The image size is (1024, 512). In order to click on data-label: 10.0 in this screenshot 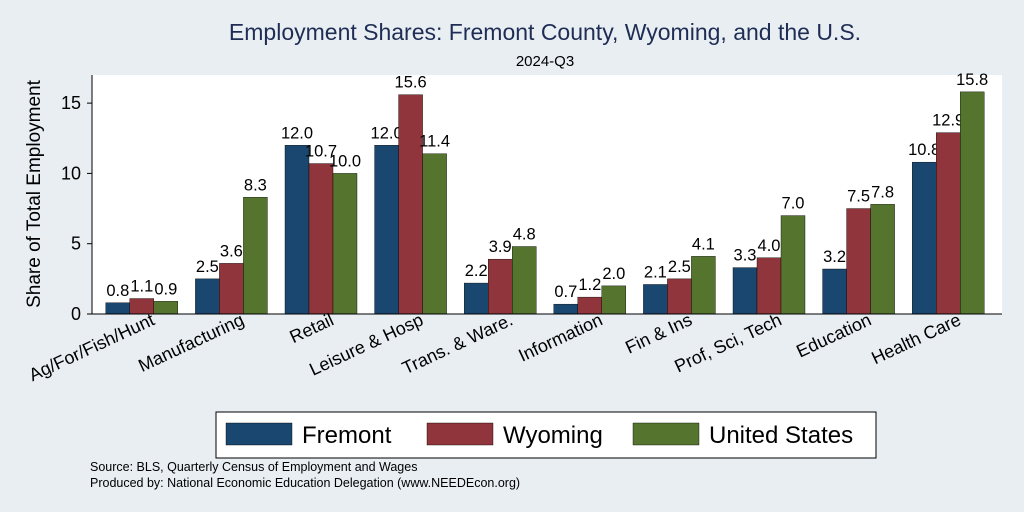, I will do `click(345, 161)`.